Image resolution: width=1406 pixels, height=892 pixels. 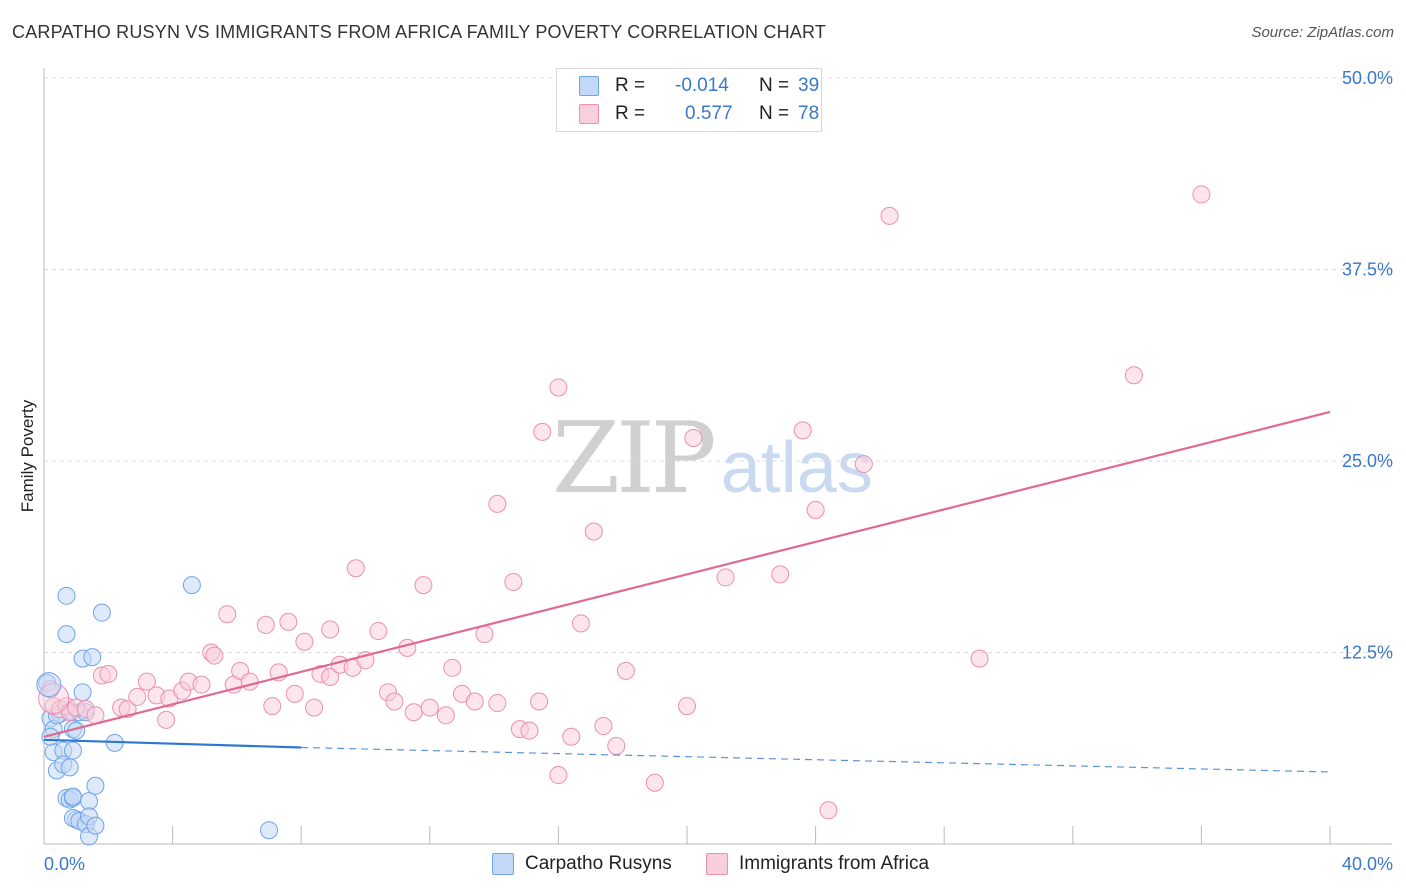 What do you see at coordinates (702, 85) in the screenshot?
I see `legend-r-value: -0.014` at bounding box center [702, 85].